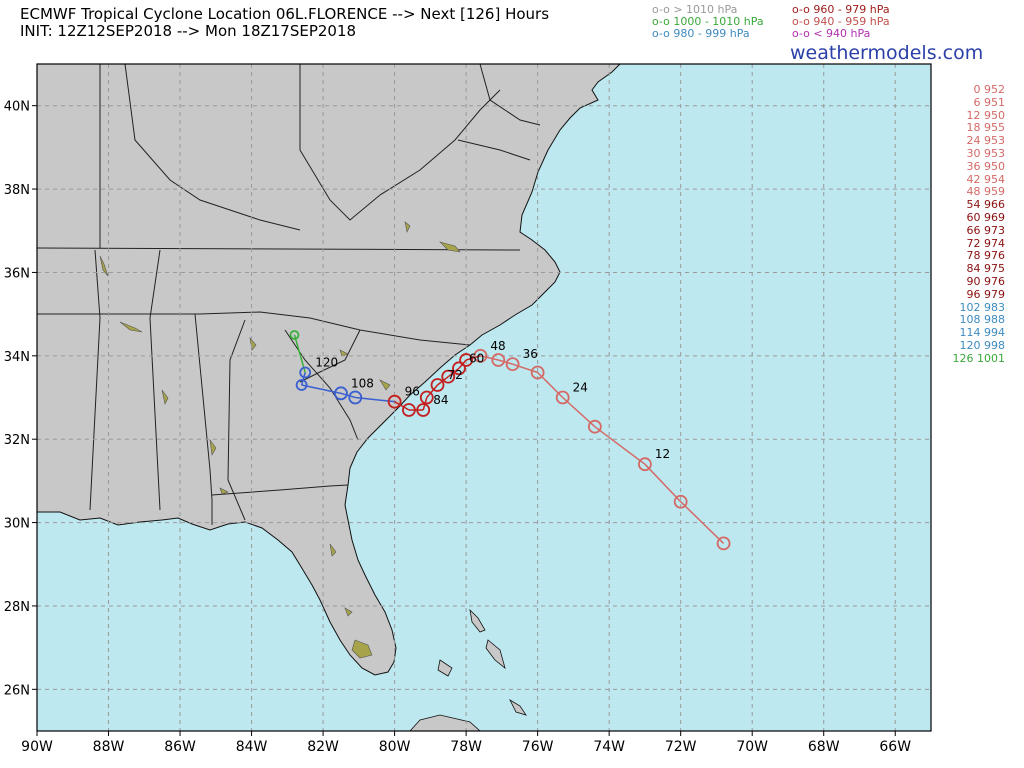 Image resolution: width=1024 pixels, height=768 pixels. Describe the element at coordinates (986, 153) in the screenshot. I see `pressure-list-item: 30 953` at that location.